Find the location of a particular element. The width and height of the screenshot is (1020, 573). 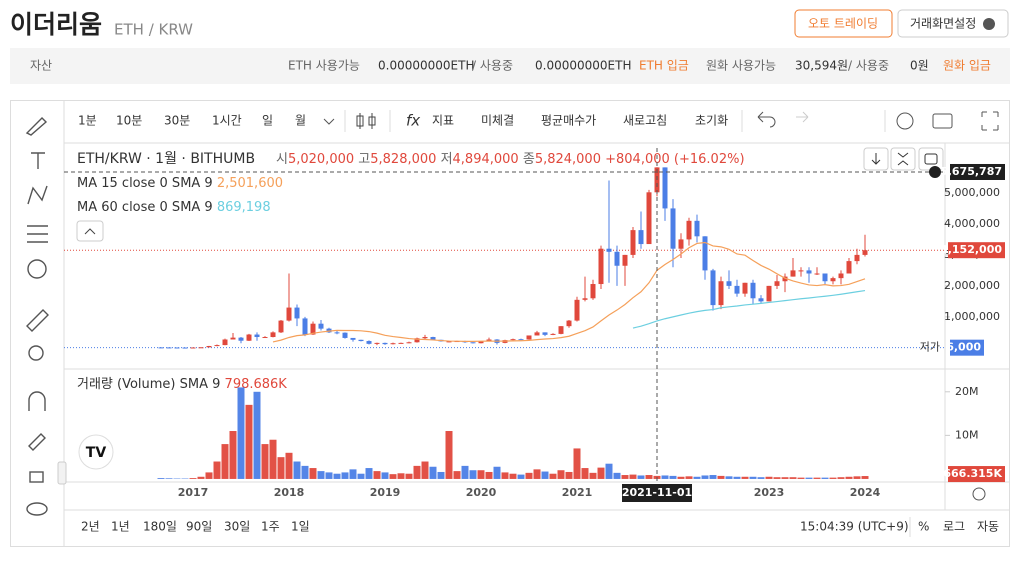

interval: 1분 is located at coordinates (87, 121).